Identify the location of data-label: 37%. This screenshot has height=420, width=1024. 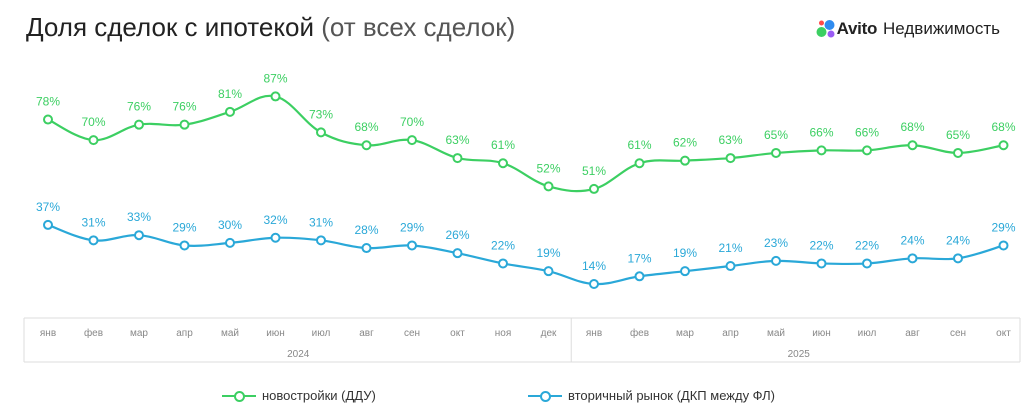
(48, 207).